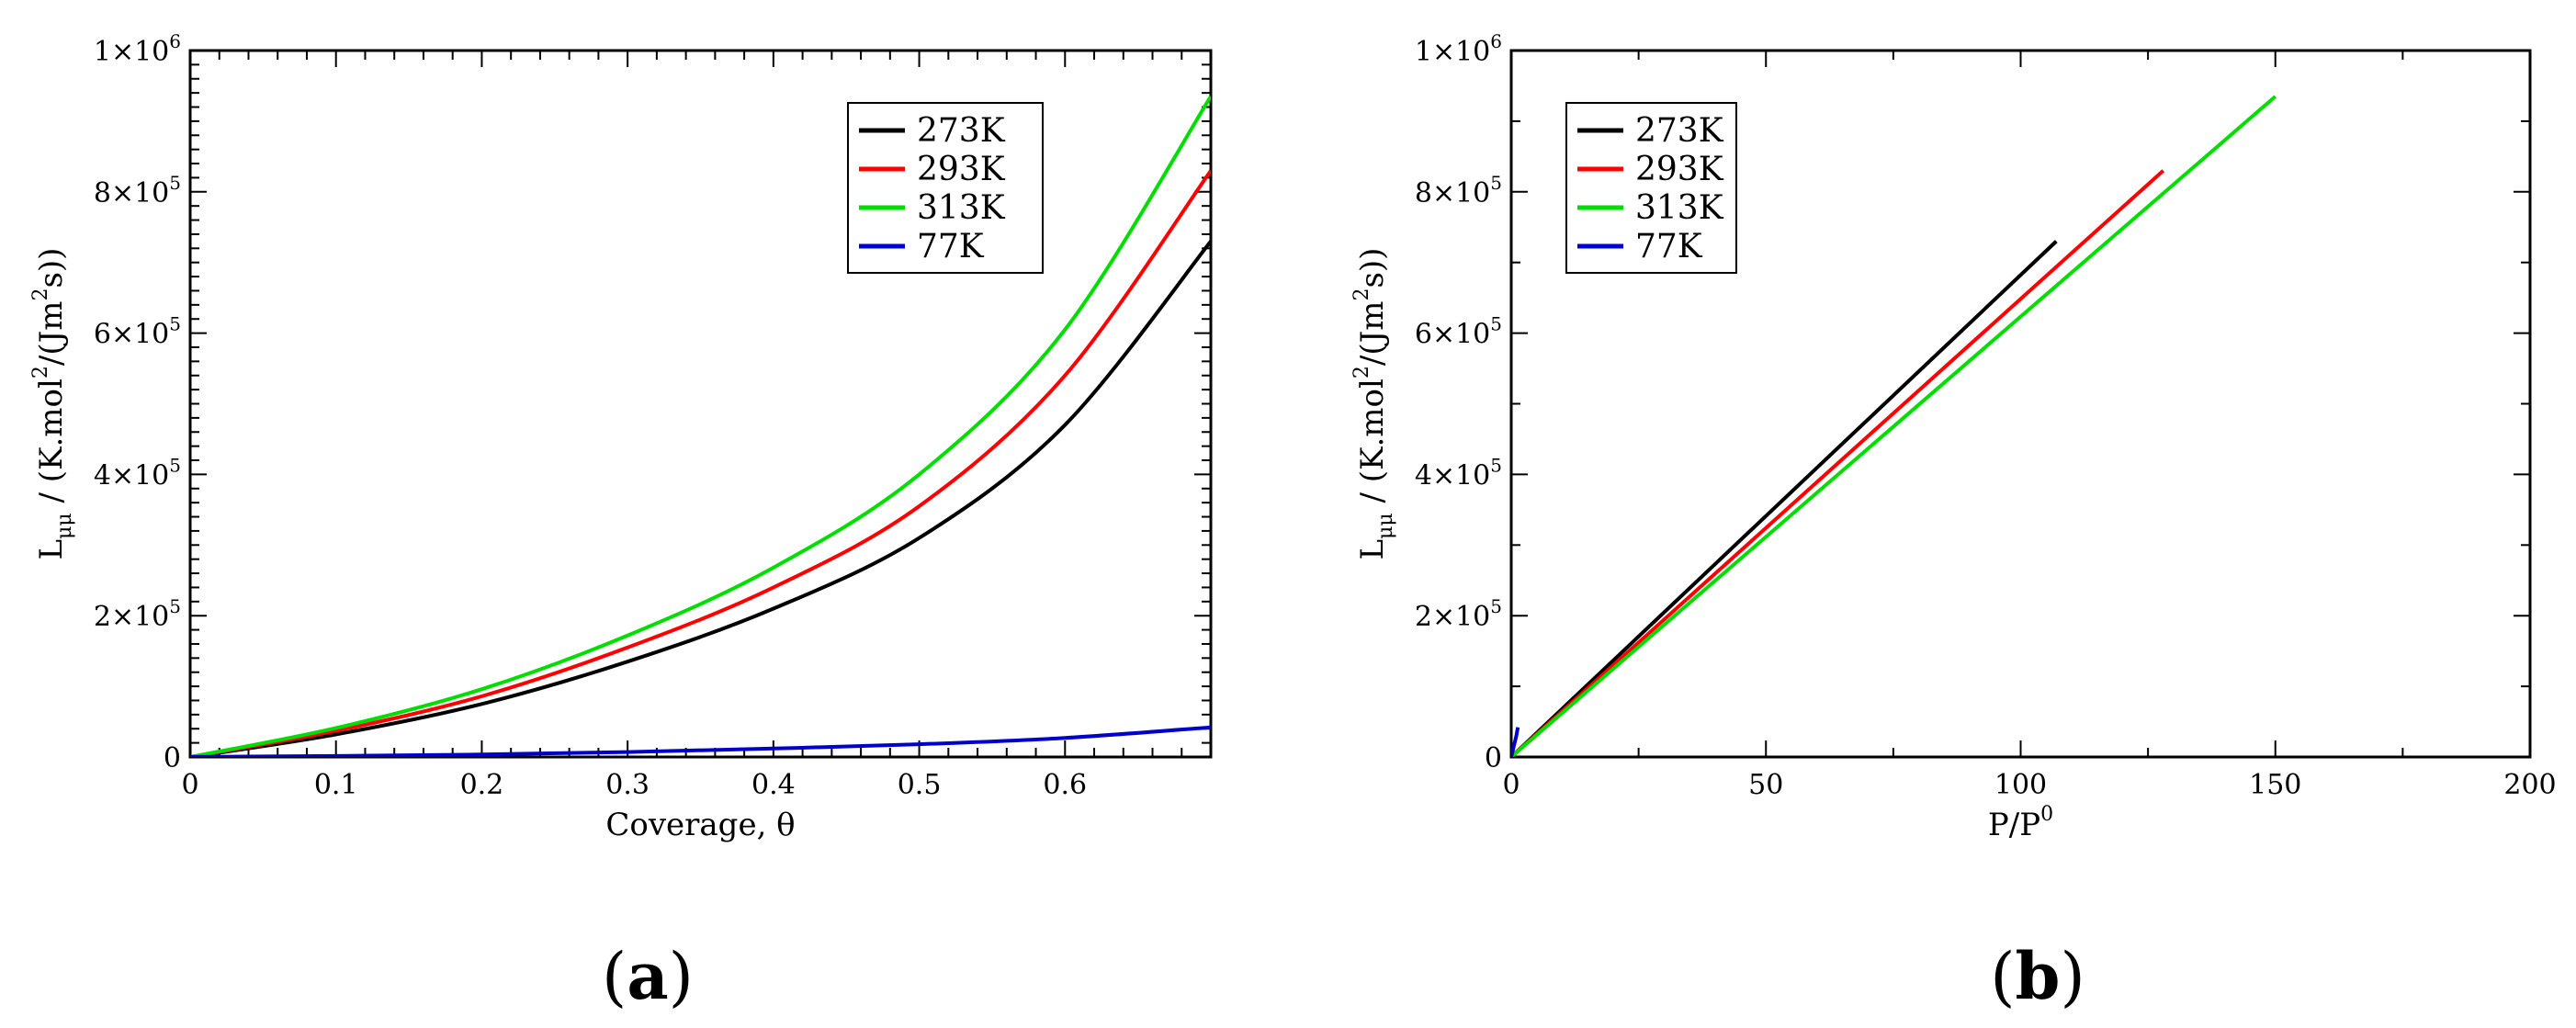  Describe the element at coordinates (482, 785) in the screenshot. I see `x-tick-label: 0.2` at that location.